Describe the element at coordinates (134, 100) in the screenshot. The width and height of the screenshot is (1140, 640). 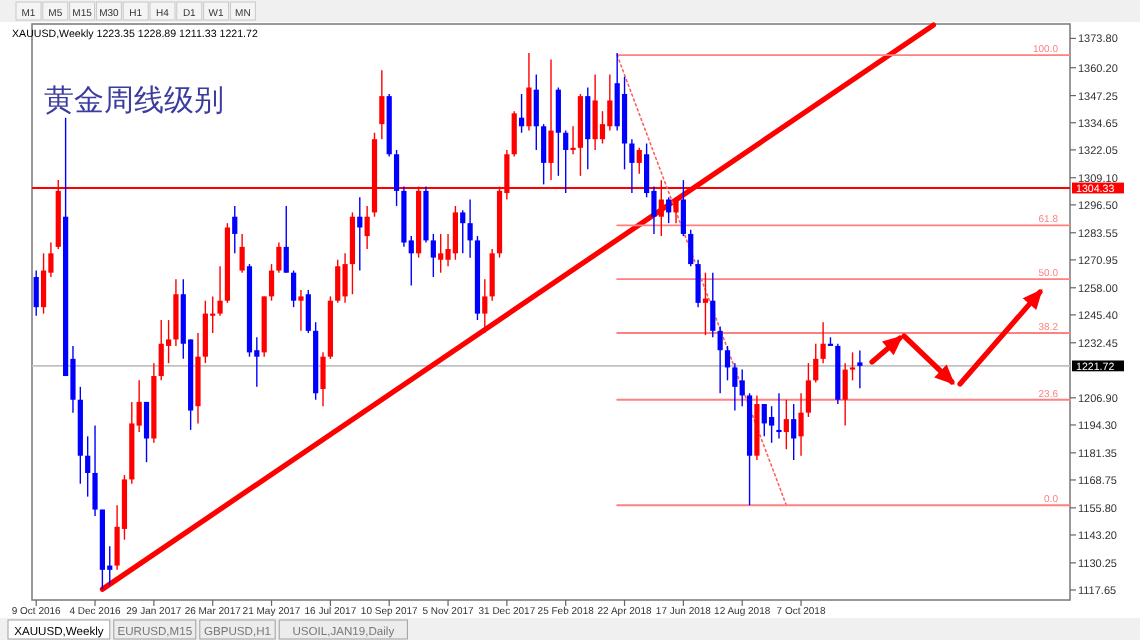
I see `text: 黄金周线级别` at that location.